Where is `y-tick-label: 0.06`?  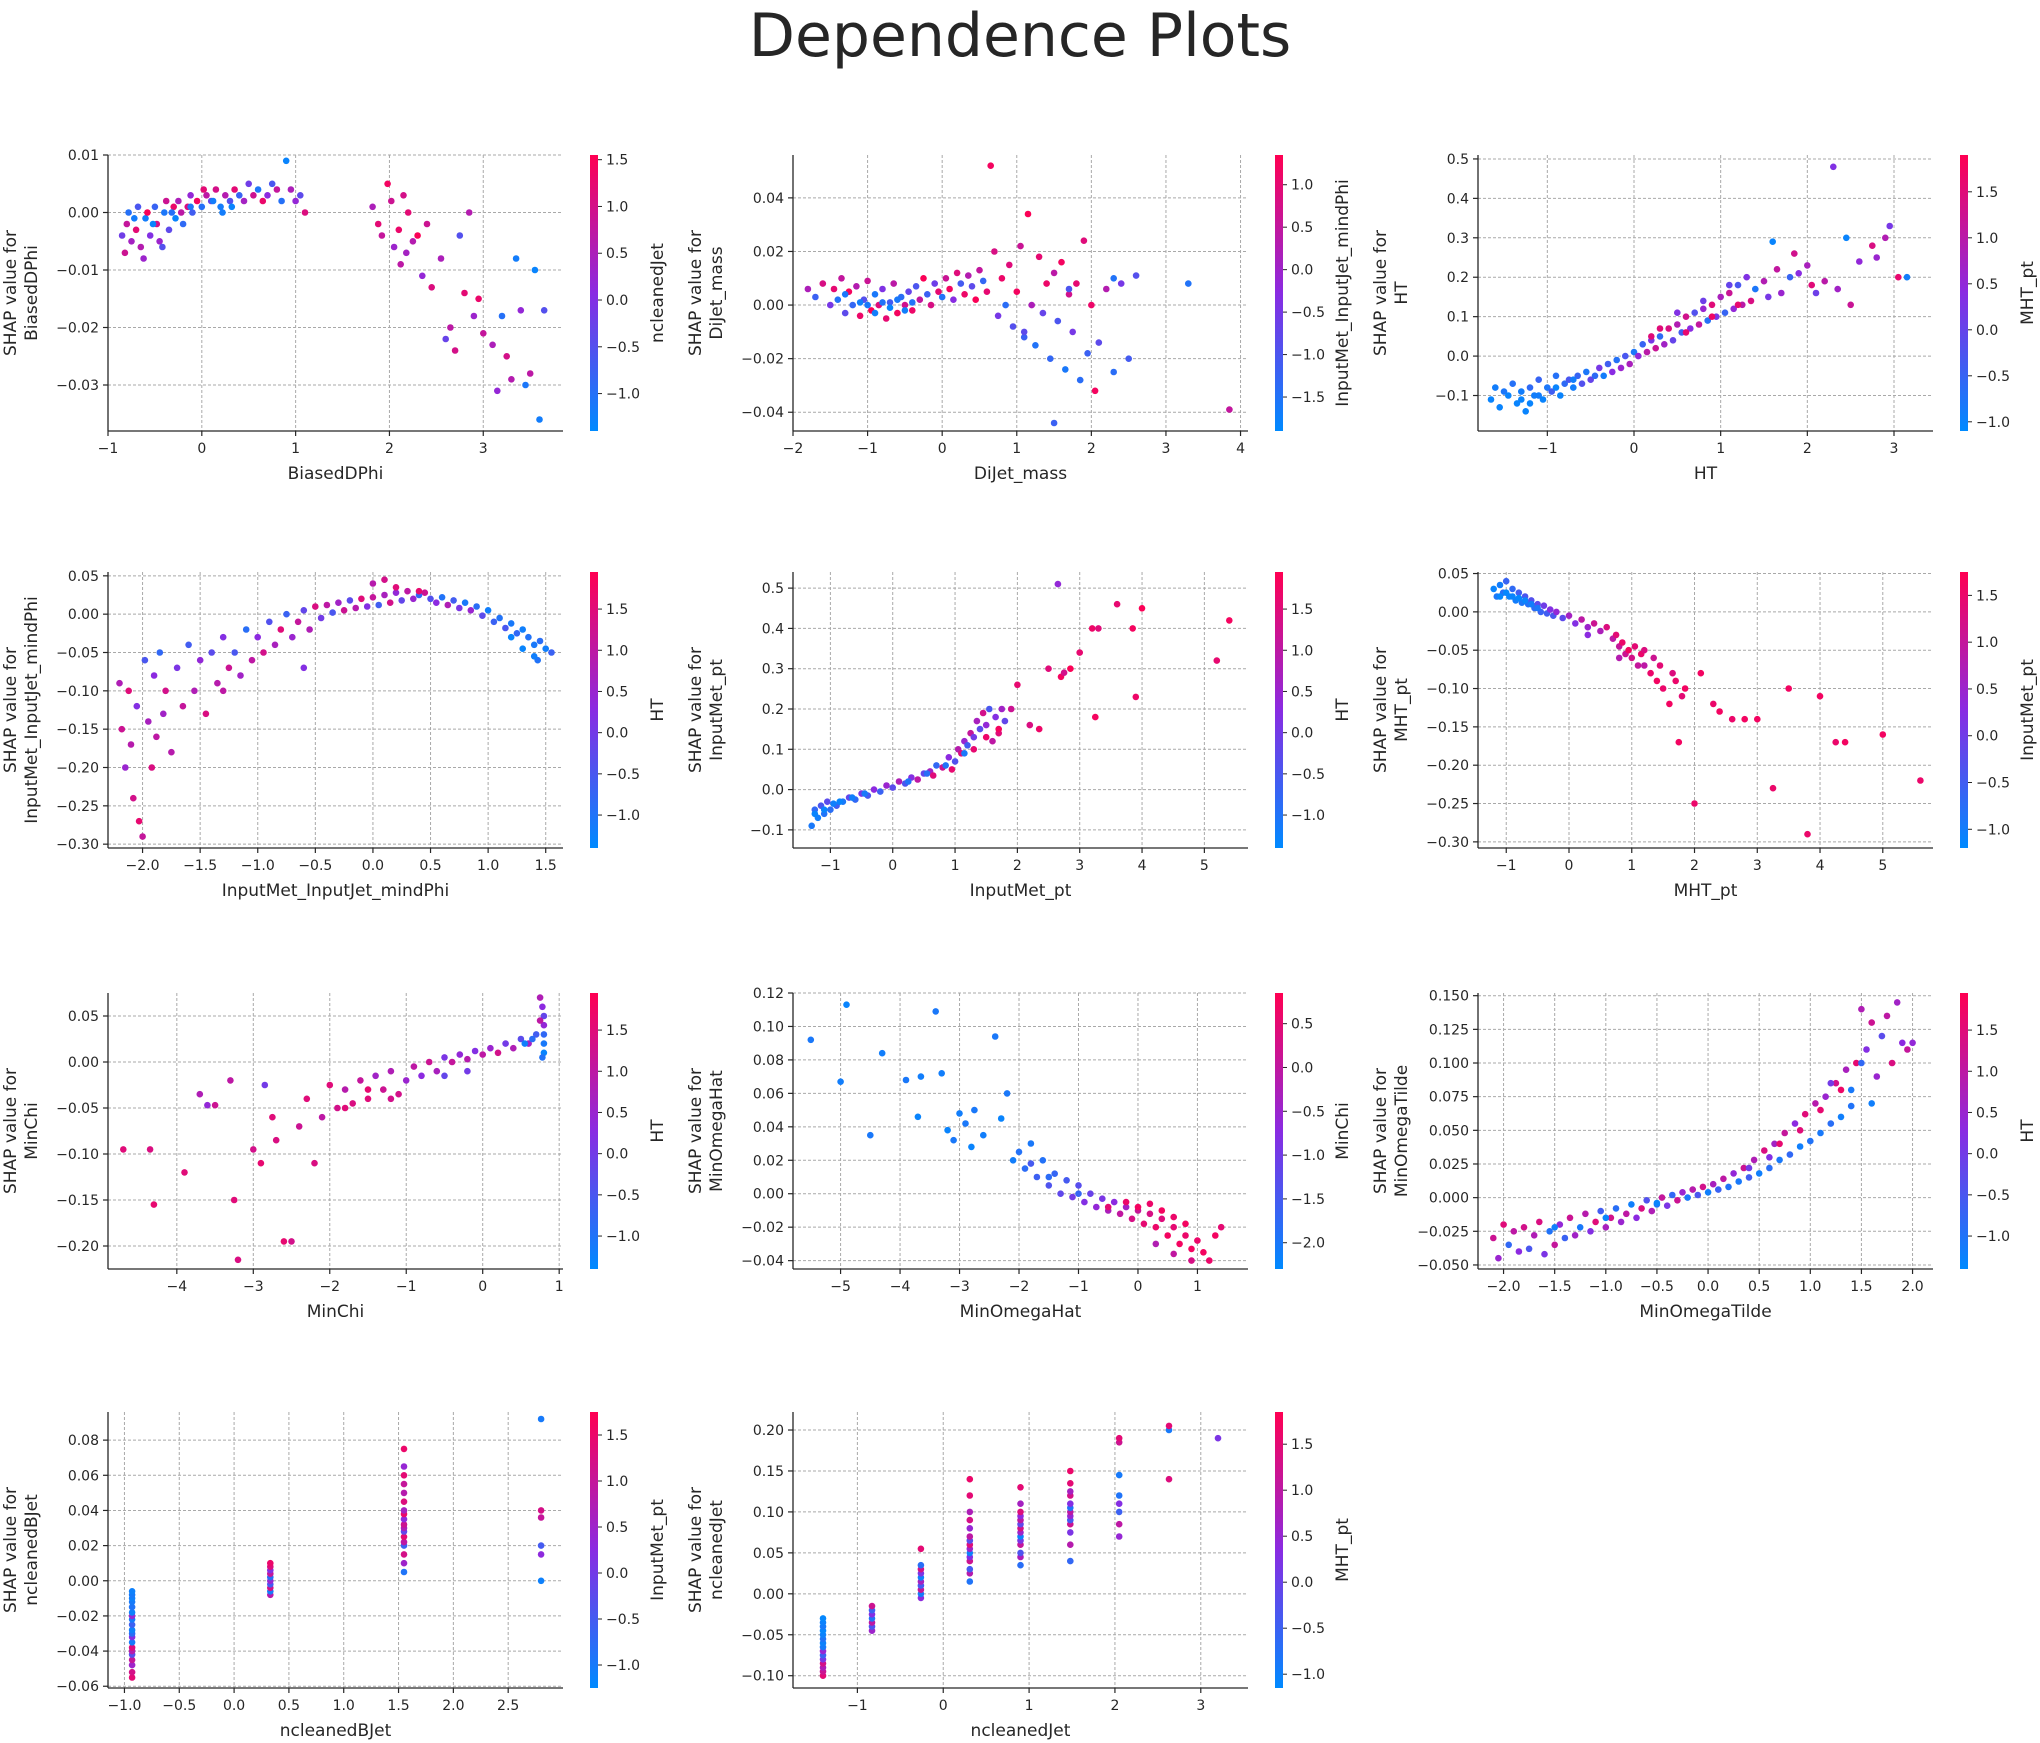
y-tick-label: 0.06 is located at coordinates (768, 1094).